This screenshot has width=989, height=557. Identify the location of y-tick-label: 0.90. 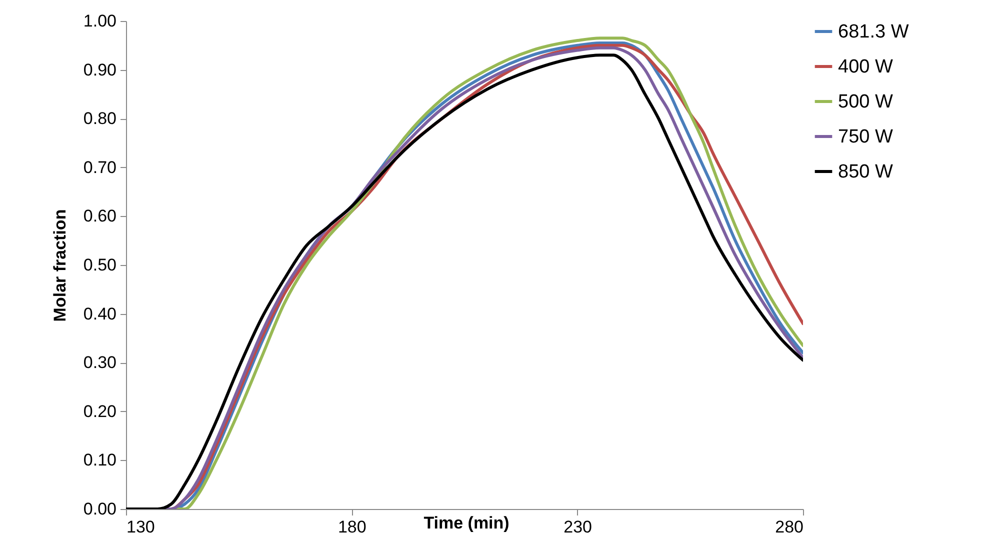
(99, 70).